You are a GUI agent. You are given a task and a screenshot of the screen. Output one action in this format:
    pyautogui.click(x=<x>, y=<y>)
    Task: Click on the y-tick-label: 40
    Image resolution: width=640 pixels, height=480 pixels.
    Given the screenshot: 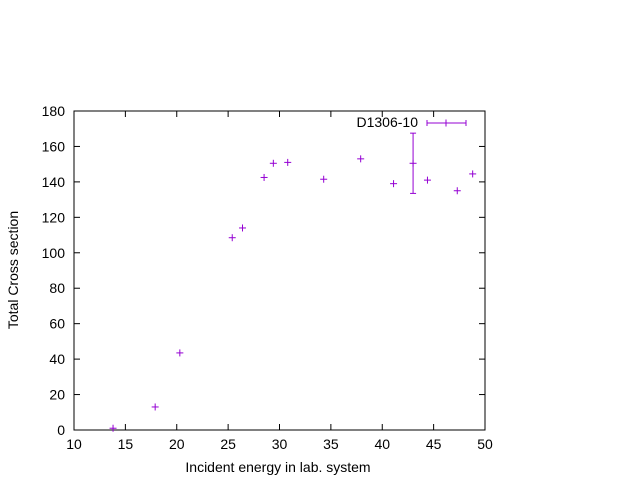 What is the action you would take?
    pyautogui.click(x=57, y=359)
    